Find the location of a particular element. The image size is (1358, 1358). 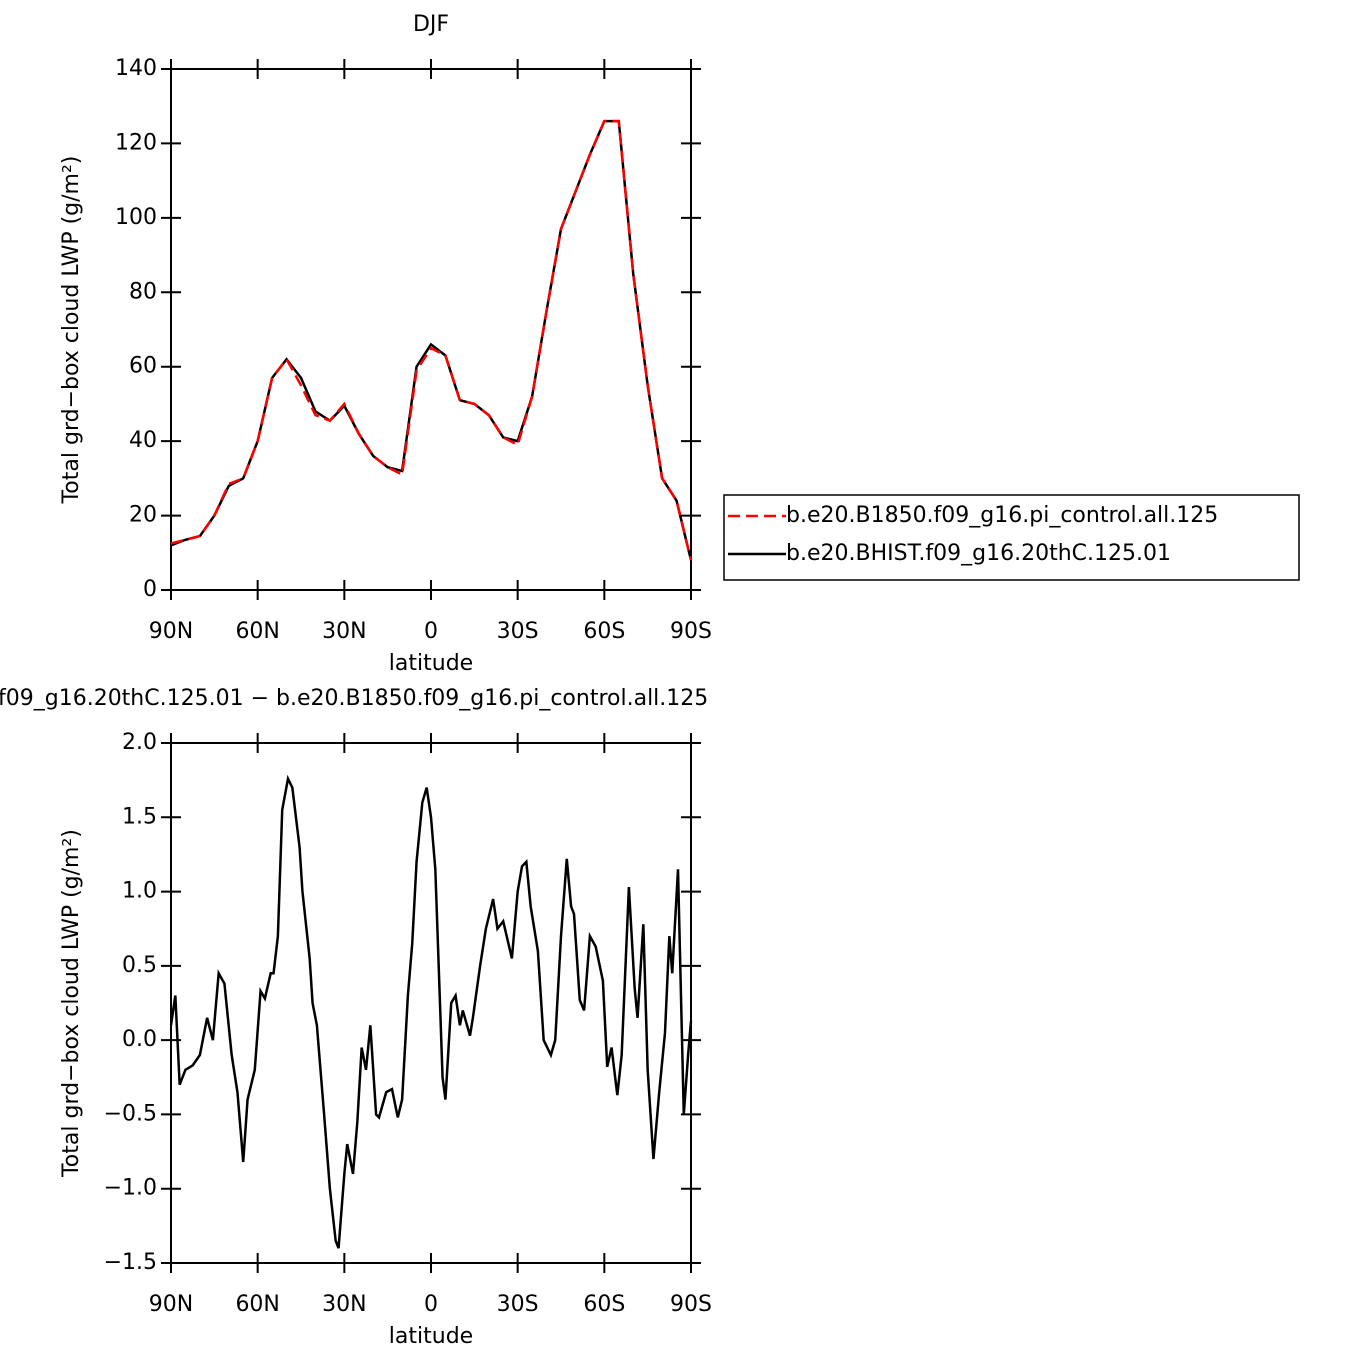

chart-title: DJF is located at coordinates (431, 24).